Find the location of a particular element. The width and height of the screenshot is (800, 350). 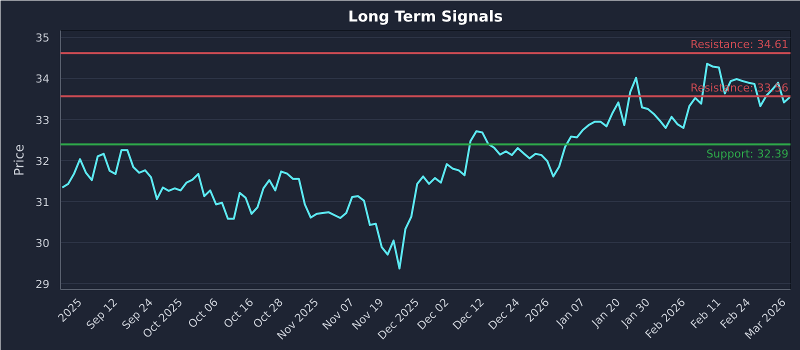

chart-title: Long Term Signals is located at coordinates (425, 17).